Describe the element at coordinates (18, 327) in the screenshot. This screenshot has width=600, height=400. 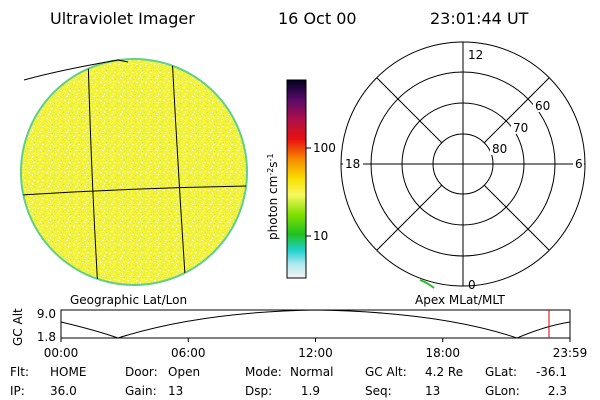
I see `alt-ylabel: GC Alt` at that location.